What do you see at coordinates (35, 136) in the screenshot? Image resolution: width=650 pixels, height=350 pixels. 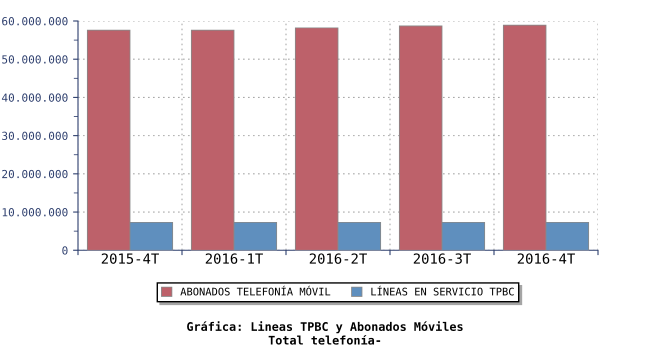 I see `y-tick-label: 30.000.000` at bounding box center [35, 136].